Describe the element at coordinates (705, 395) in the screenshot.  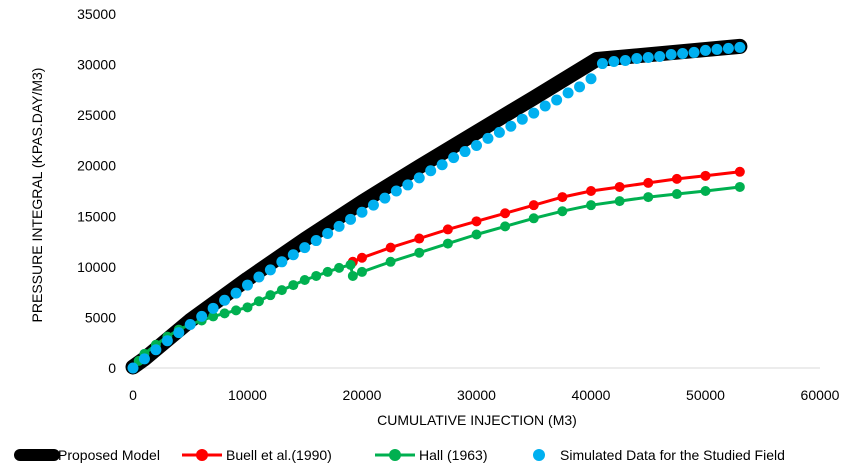
I see `x-tick-label: 50000` at that location.